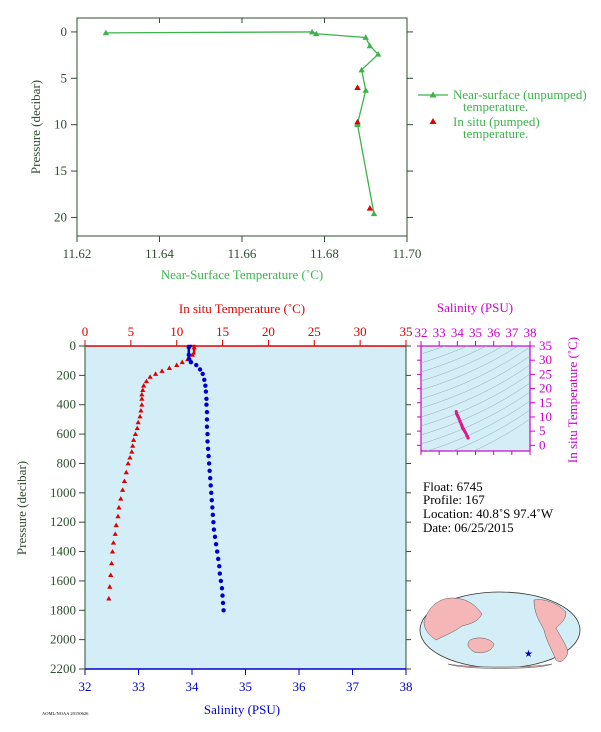  I want to click on ts-x-tick-label: 34, so click(458, 332).